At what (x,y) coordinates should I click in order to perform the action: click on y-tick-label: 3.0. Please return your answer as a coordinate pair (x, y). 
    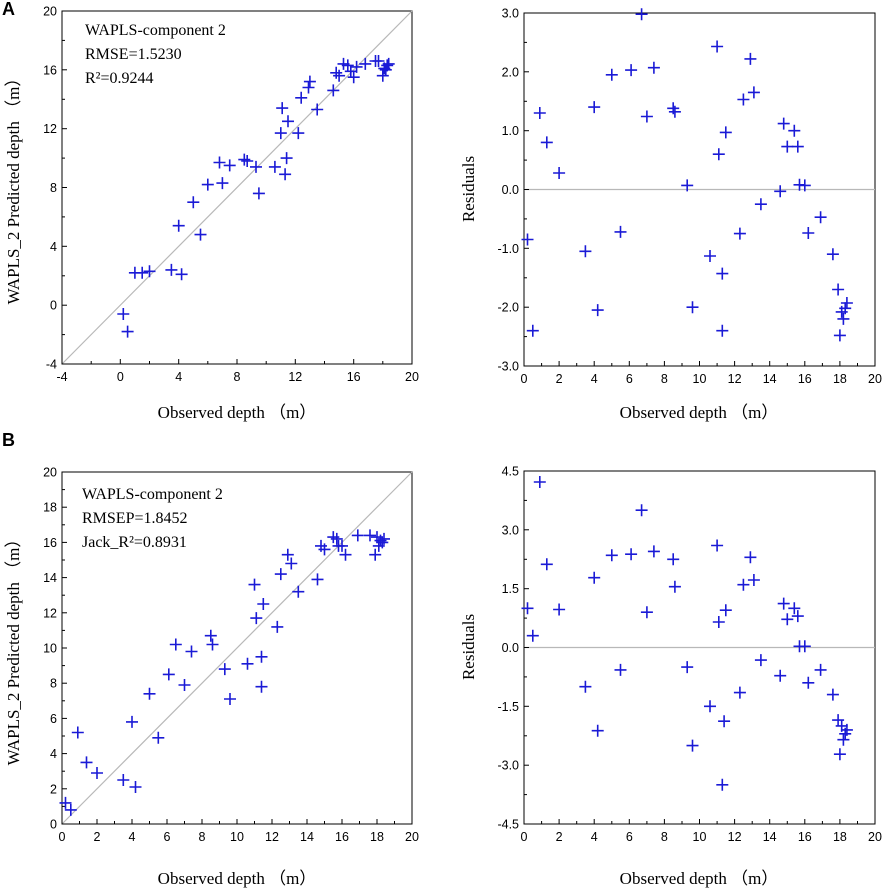
    Looking at the image, I should click on (510, 14).